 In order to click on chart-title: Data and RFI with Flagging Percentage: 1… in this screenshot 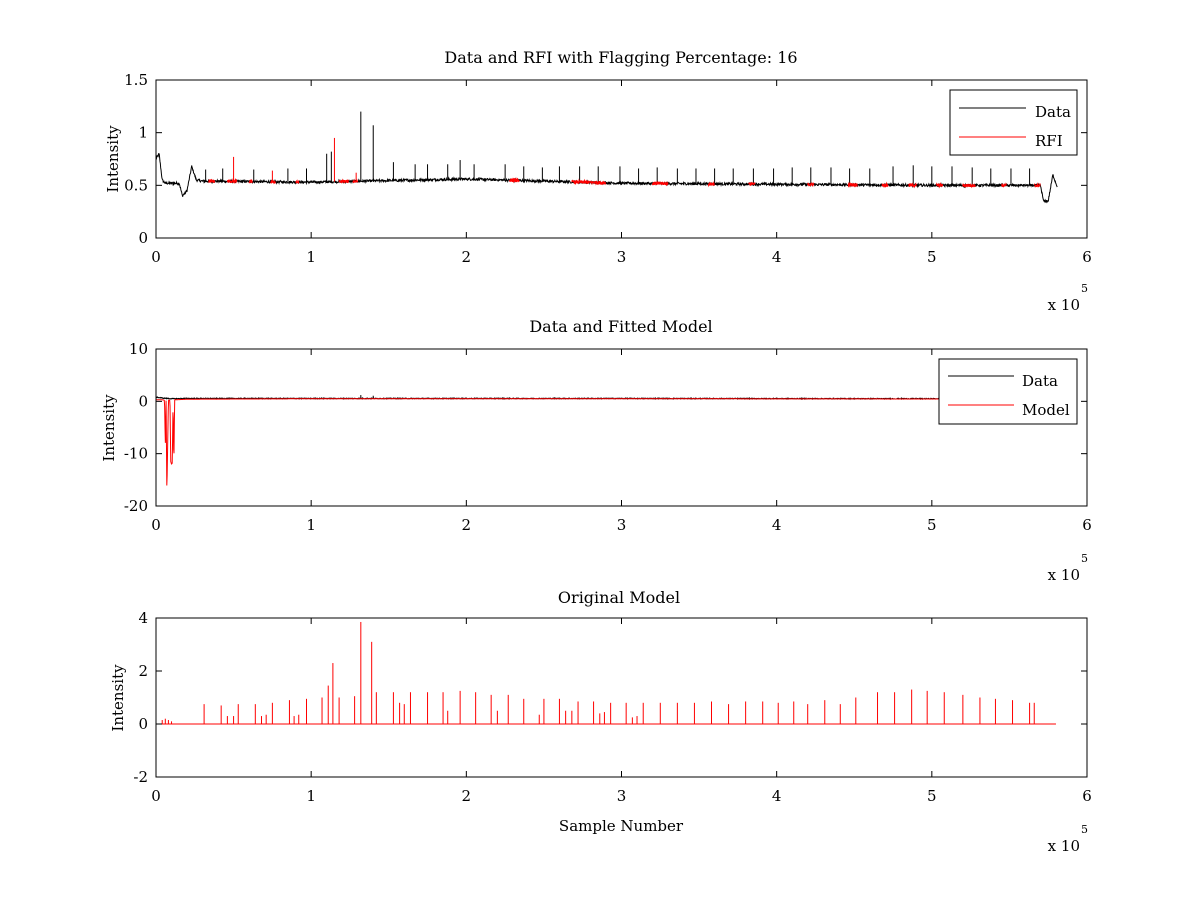, I will do `click(620, 57)`.